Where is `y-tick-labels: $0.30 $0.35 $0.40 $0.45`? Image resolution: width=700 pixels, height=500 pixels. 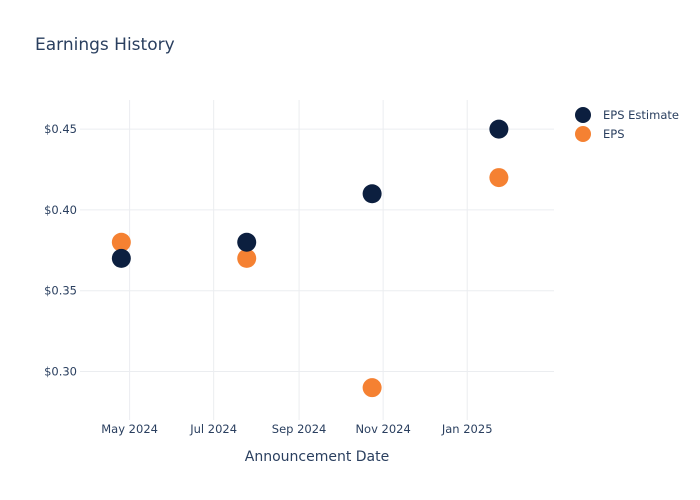
y-tick-labels: $0.30 $0.35 $0.40 $0.45 is located at coordinates (60, 250).